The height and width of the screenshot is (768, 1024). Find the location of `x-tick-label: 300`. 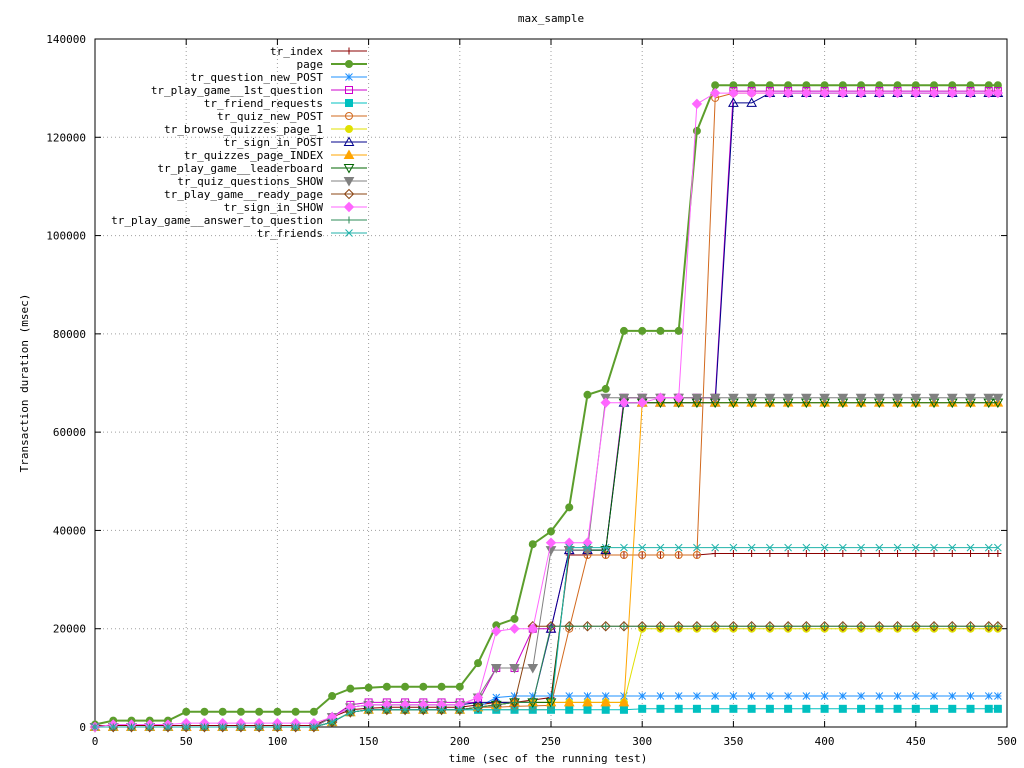

x-tick-label: 300 is located at coordinates (642, 741).